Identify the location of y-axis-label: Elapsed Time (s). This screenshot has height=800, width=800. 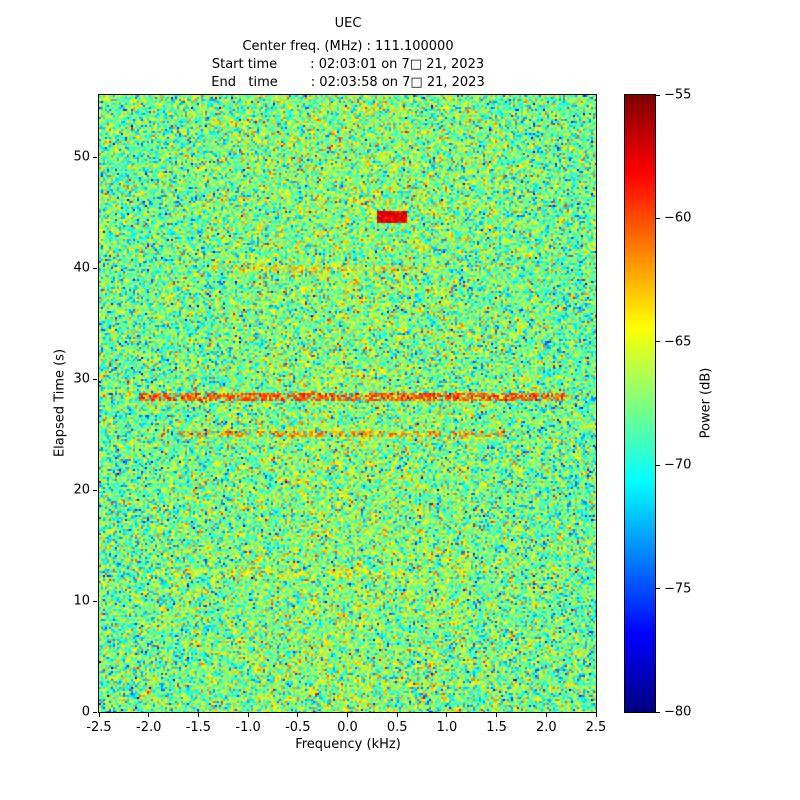
(60, 403).